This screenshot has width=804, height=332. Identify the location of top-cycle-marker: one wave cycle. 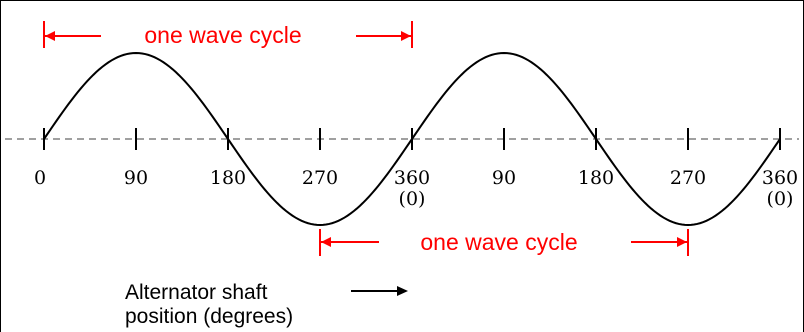
(228, 34).